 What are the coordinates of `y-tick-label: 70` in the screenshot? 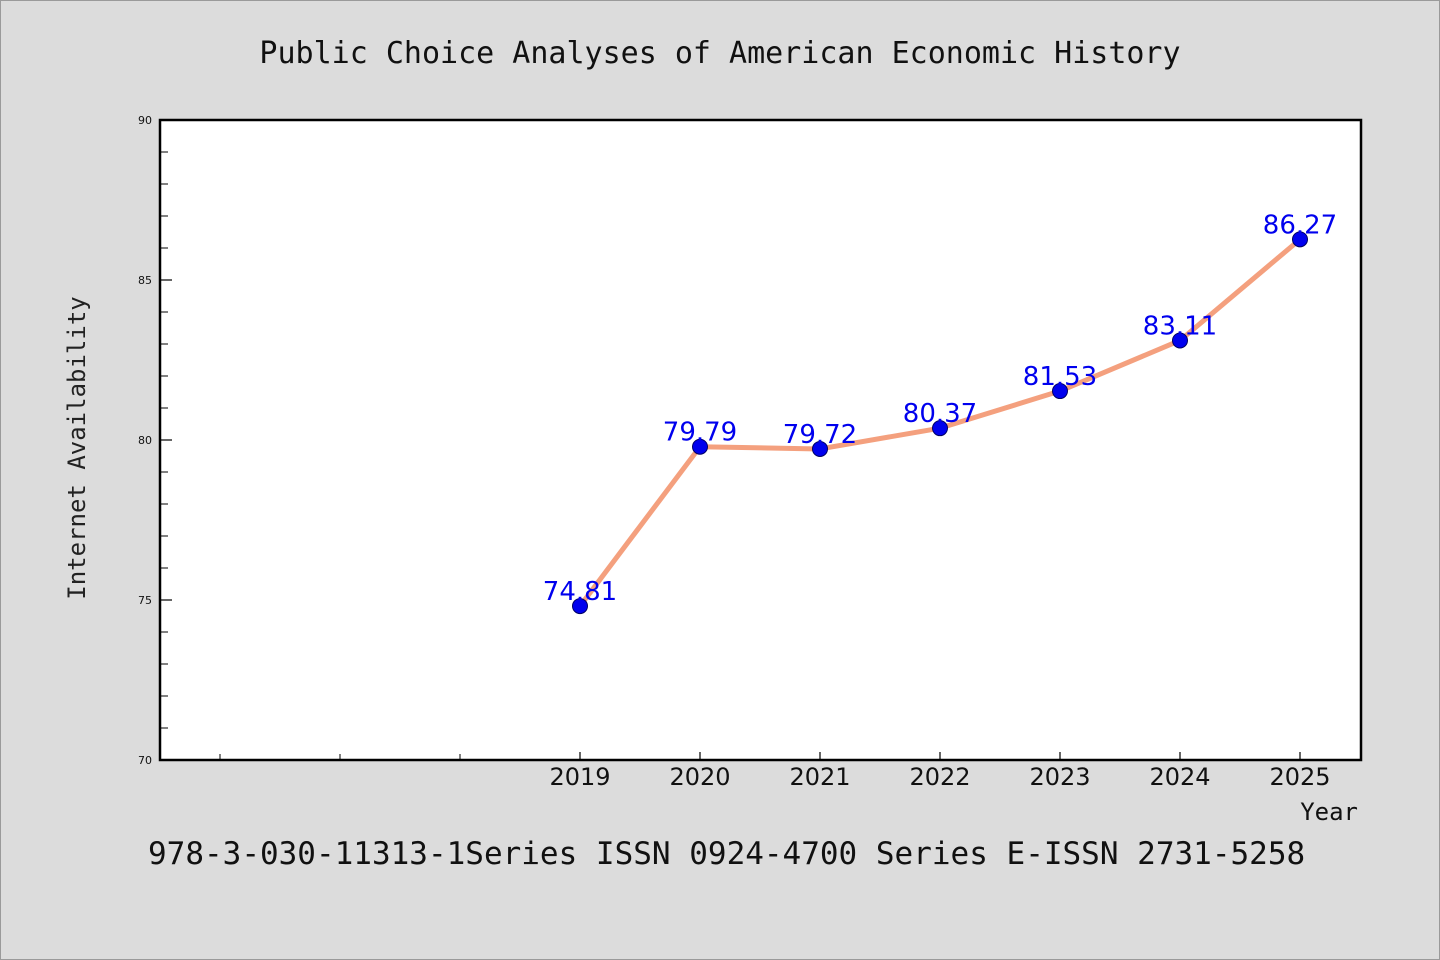 It's located at (145, 760).